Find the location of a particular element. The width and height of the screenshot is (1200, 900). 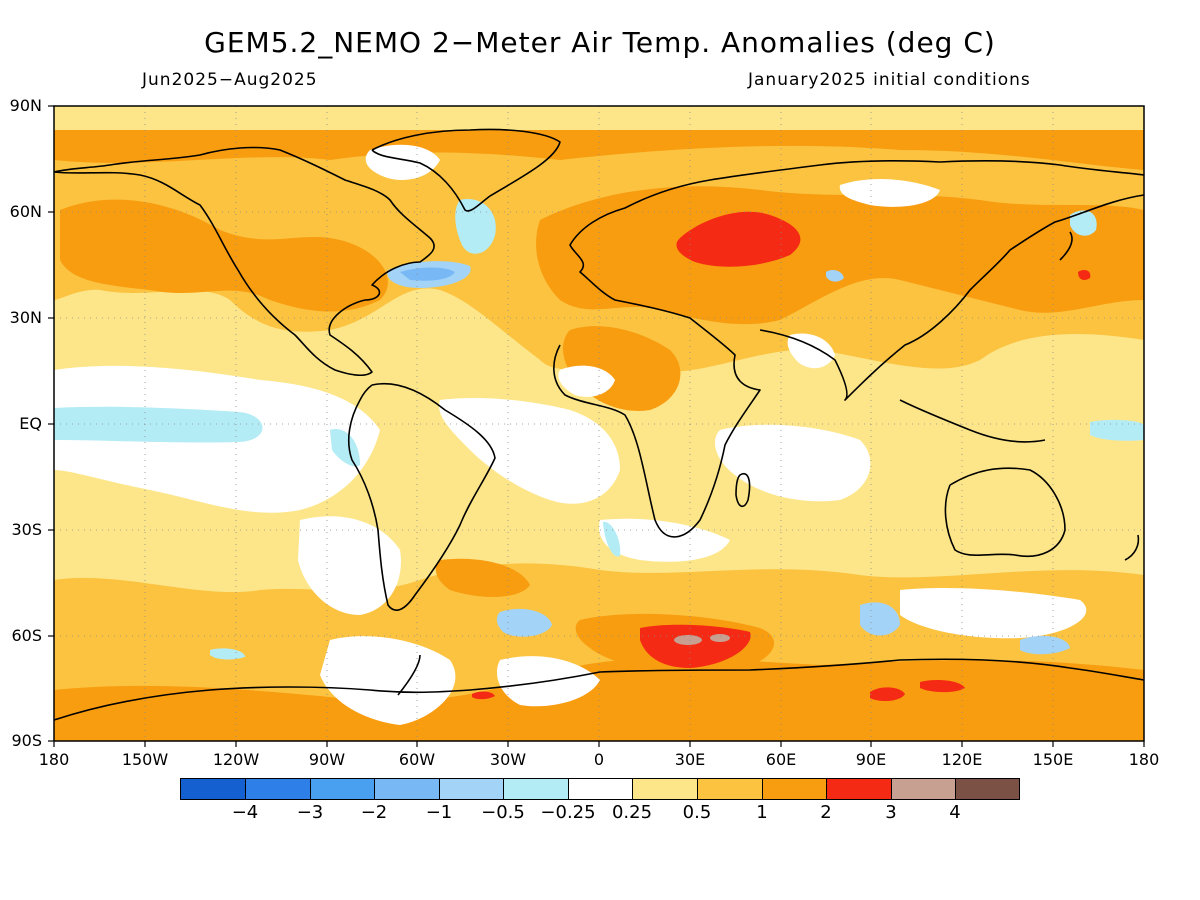

lon-label-30w: 30W is located at coordinates (508, 759).